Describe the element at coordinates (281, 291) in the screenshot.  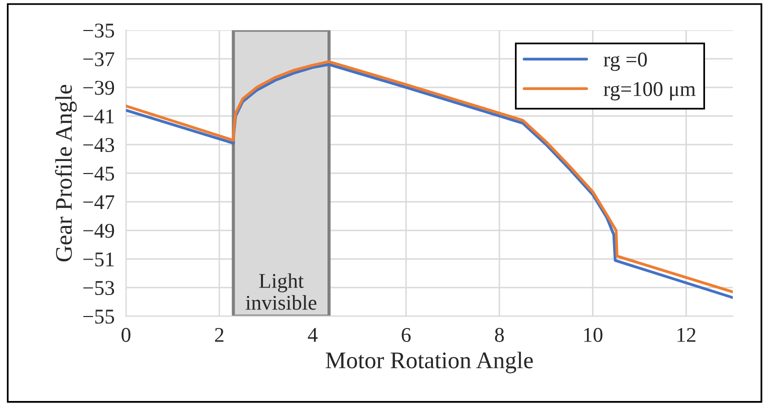
I see `band-label: Light invisible` at that location.